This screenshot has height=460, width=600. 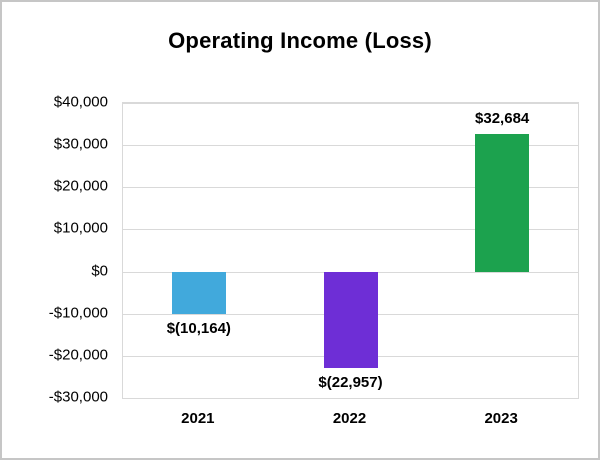 I want to click on y-tick-label: -$20,000, so click(x=78, y=355).